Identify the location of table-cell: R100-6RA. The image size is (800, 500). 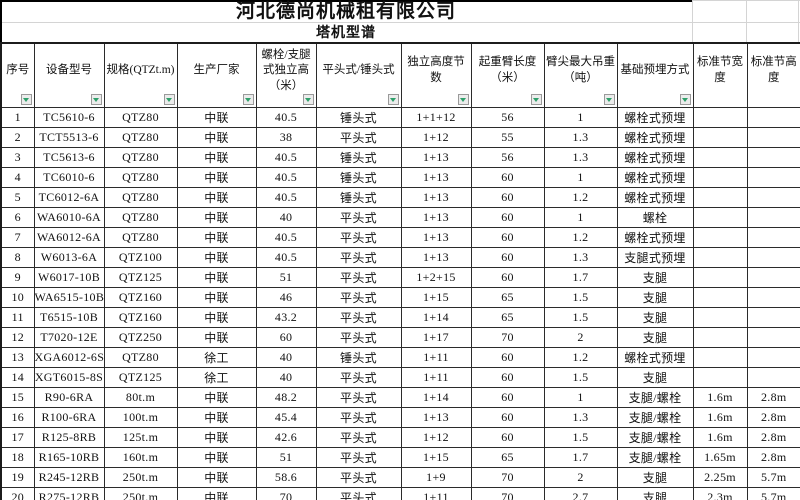
(69, 417).